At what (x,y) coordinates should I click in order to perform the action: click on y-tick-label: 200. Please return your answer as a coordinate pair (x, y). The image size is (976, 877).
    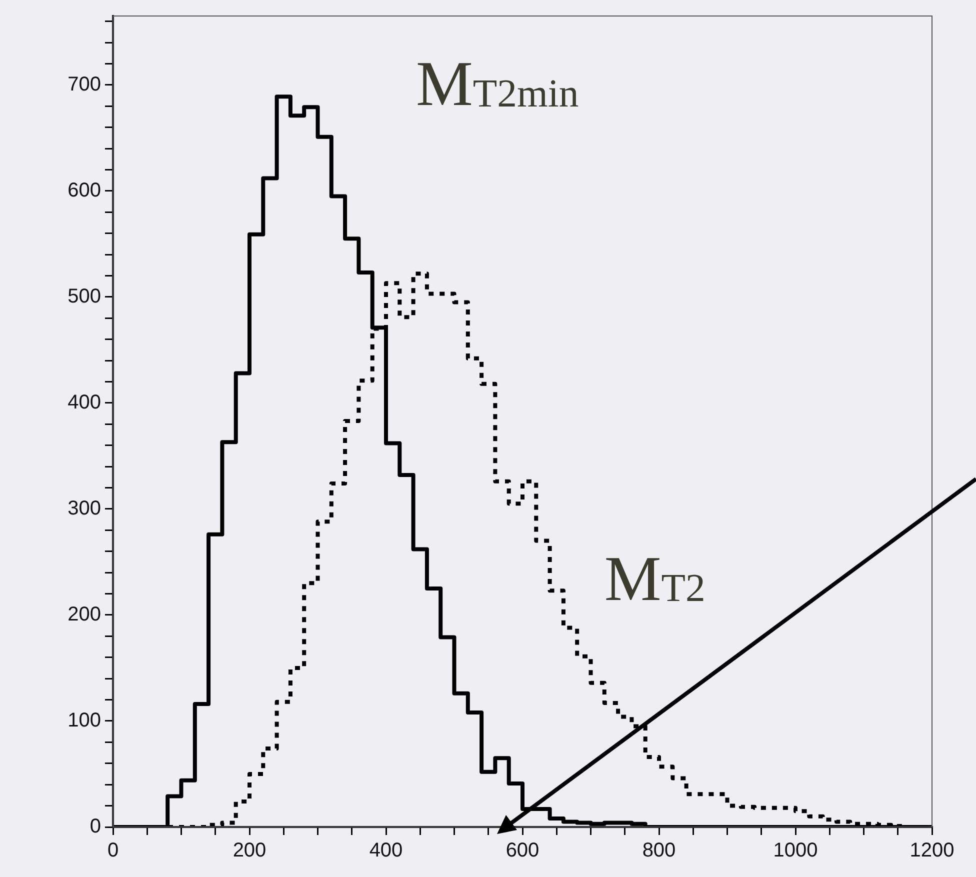
    Looking at the image, I should click on (84, 614).